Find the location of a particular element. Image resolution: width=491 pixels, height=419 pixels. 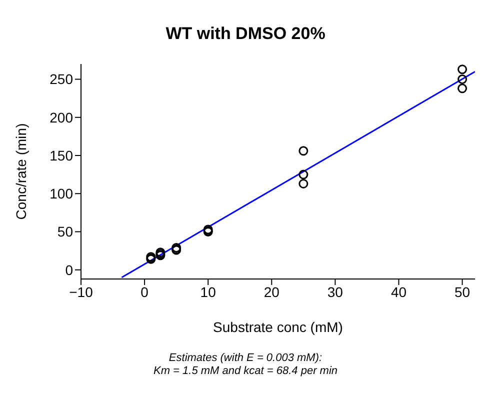

y-axis-title: Conc/rate (min) is located at coordinates (20, 171).